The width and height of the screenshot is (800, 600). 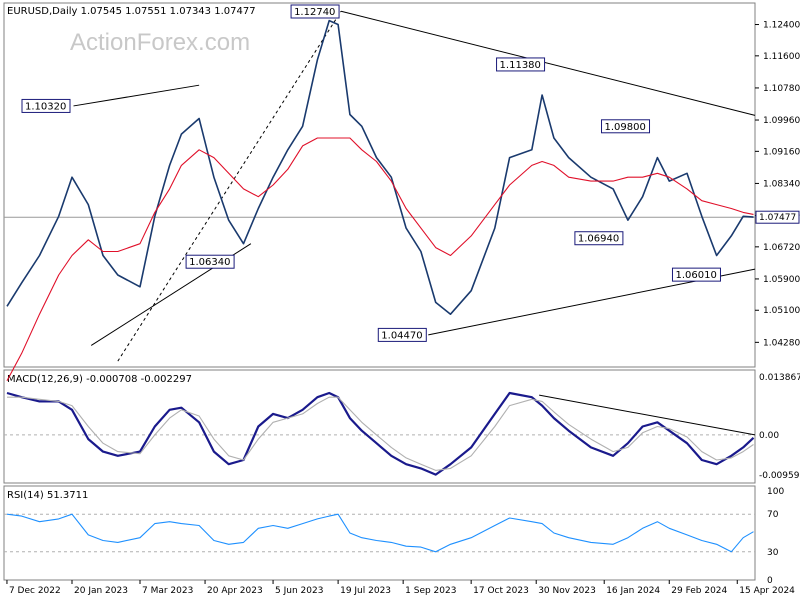 I want to click on price-level-text: 1.06340, so click(x=209, y=262).